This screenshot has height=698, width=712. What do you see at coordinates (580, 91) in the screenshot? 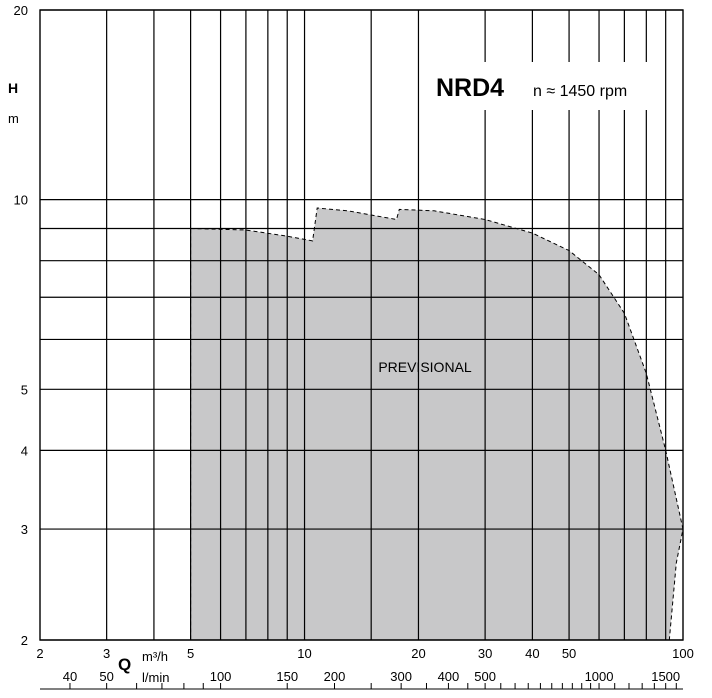
I see `chart-subtitle: n ≈ 1450 rpm` at bounding box center [580, 91].